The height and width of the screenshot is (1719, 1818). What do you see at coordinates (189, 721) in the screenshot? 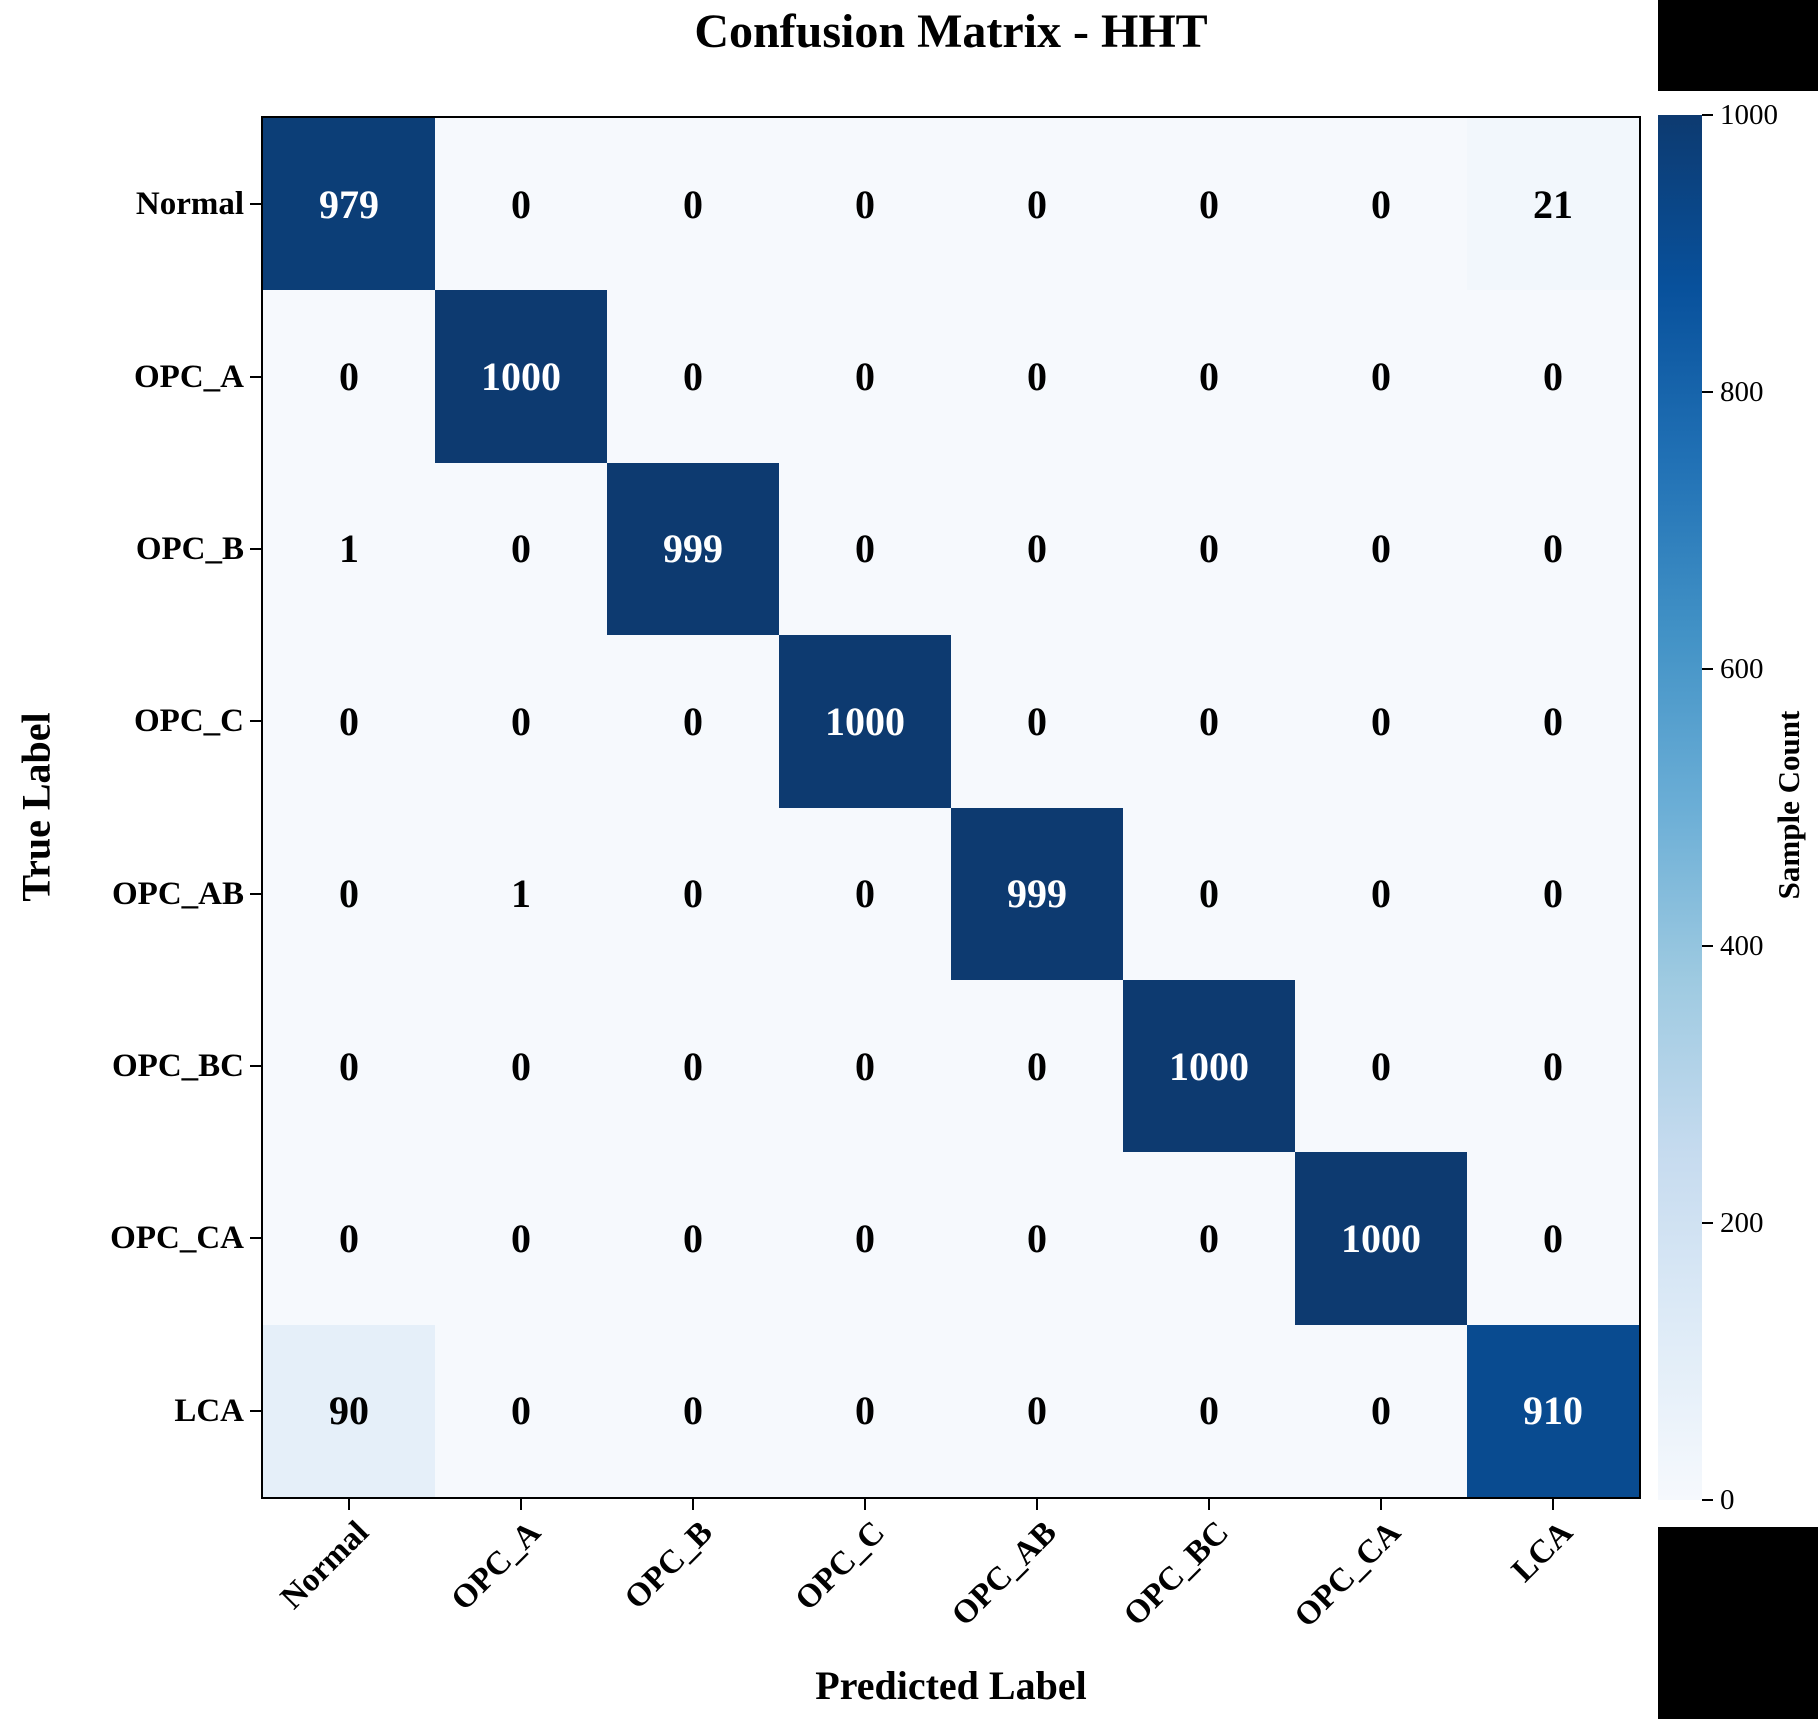
I see `y-tick-label: OPC_C` at bounding box center [189, 721].